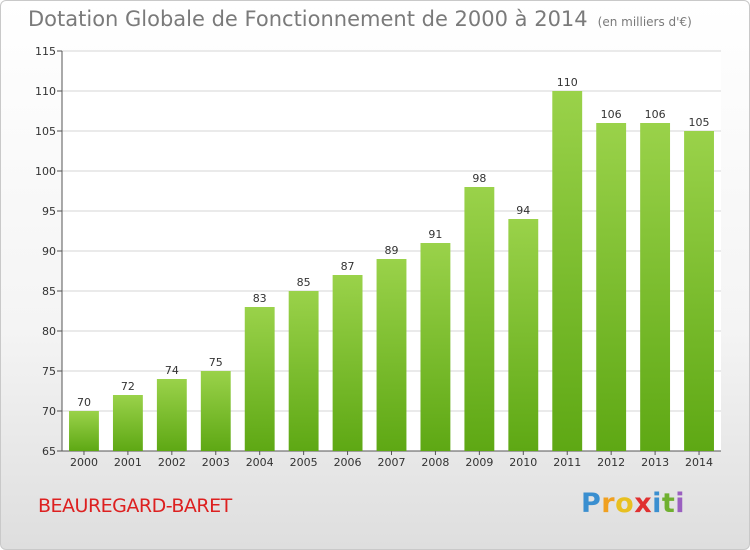  I want to click on commune-name: BEAUREGARD-BARET, so click(135, 506).